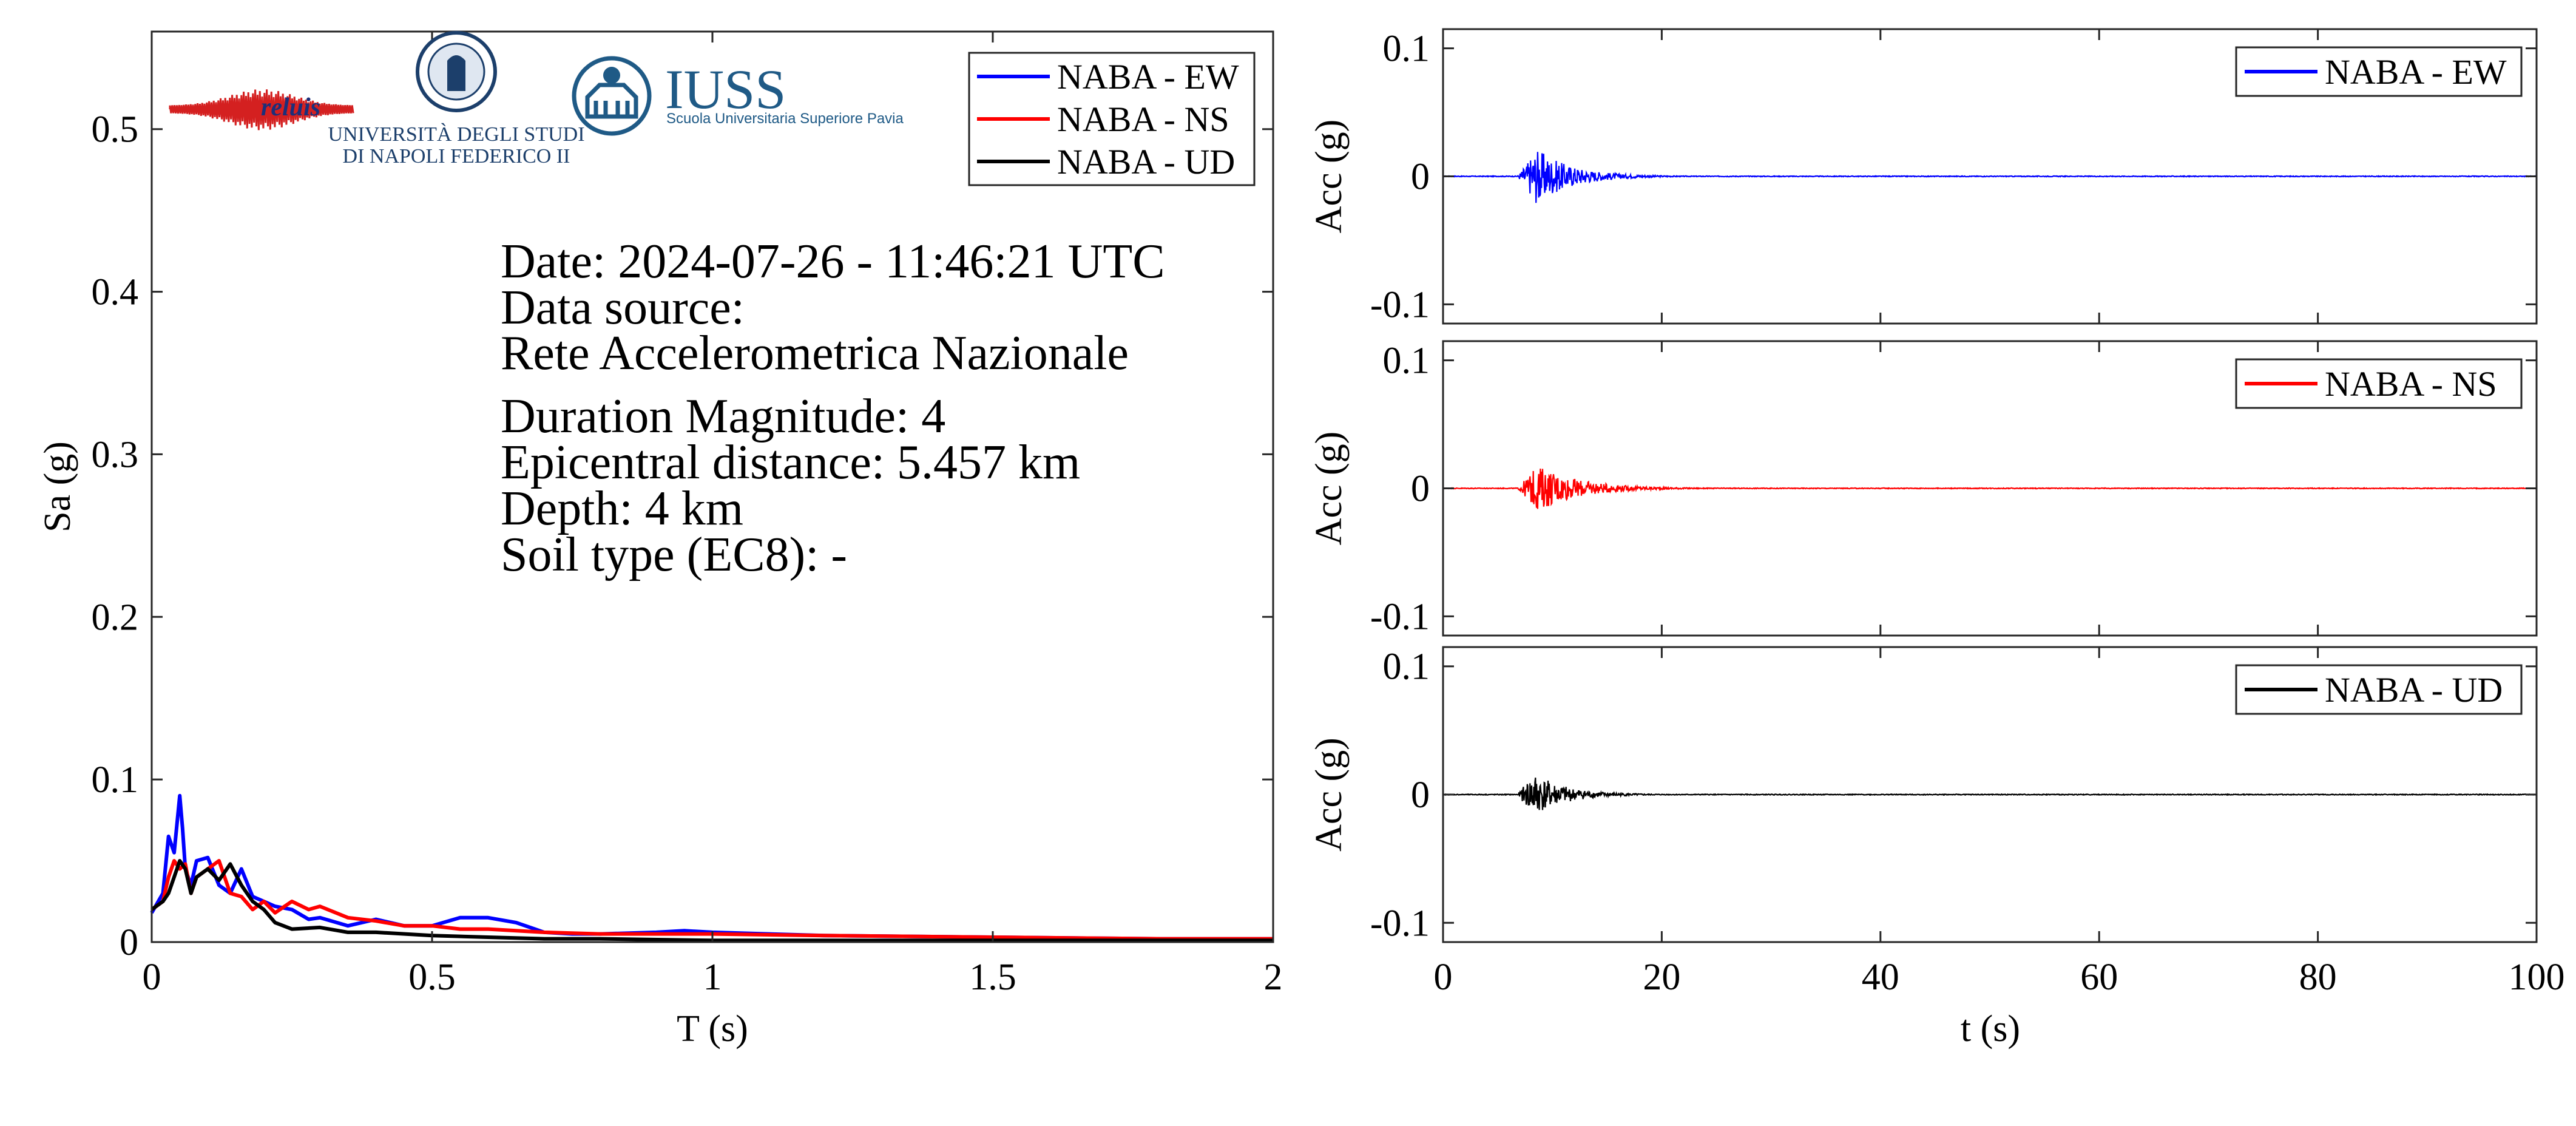 Image resolution: width=2576 pixels, height=1126 pixels. Describe the element at coordinates (2416, 72) in the screenshot. I see `acc-legend-label: NABA - EW` at that location.